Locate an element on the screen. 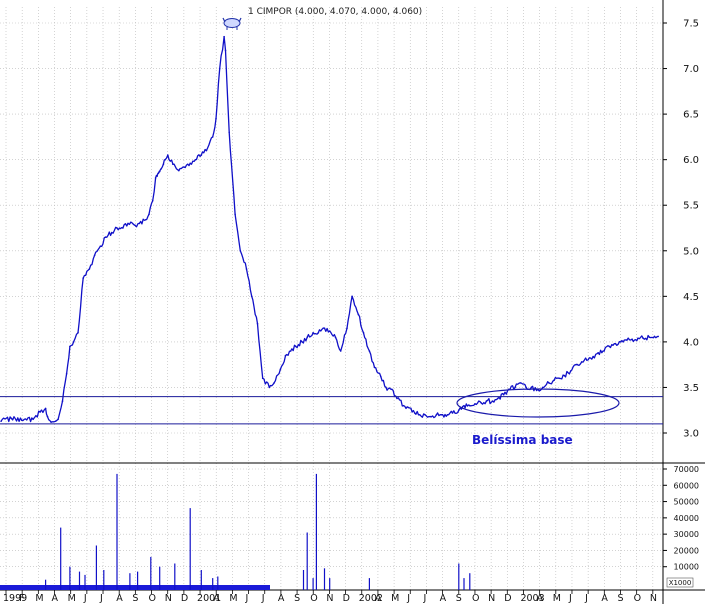 The width and height of the screenshot is (705, 604). volume-tick-label: 20000 is located at coordinates (686, 550).